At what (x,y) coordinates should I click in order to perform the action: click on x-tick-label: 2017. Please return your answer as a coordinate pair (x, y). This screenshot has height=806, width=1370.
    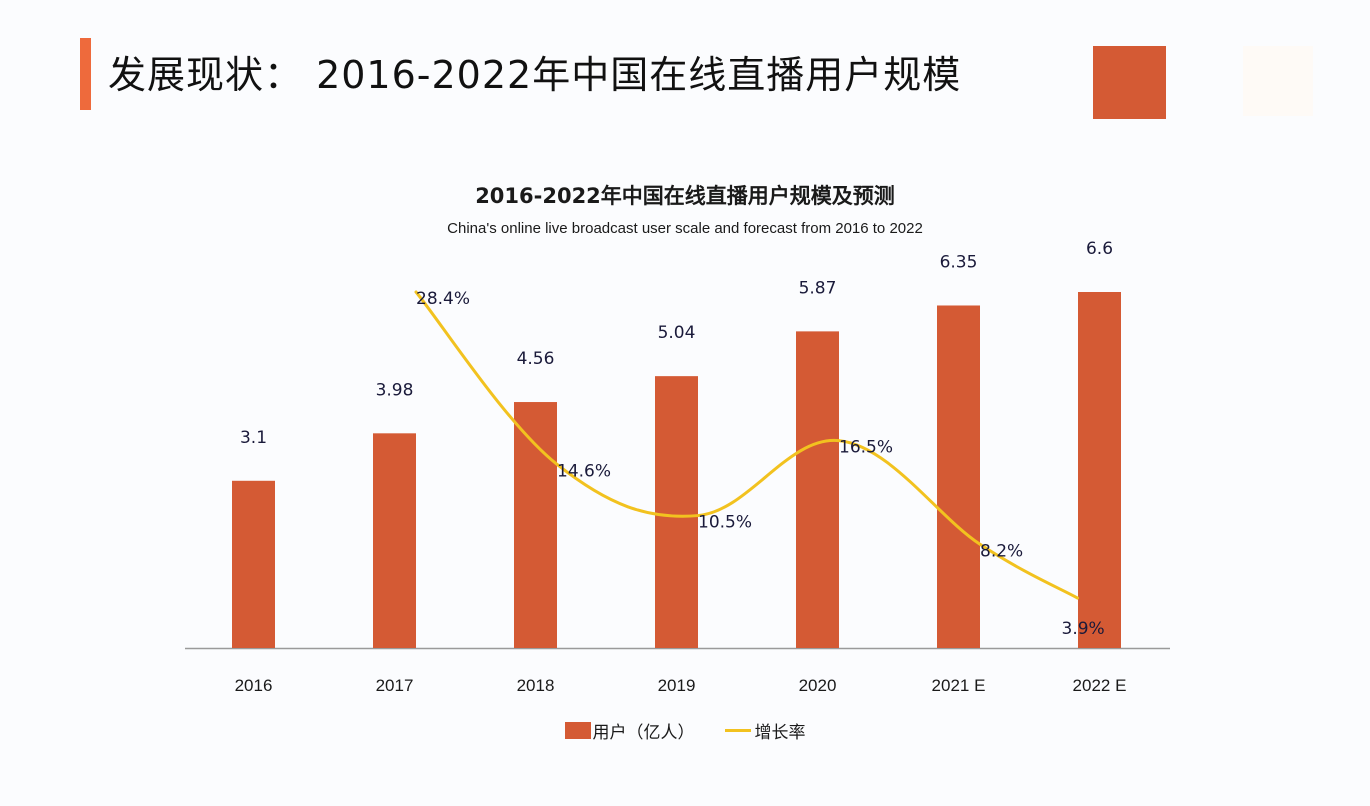
    Looking at the image, I should click on (395, 685).